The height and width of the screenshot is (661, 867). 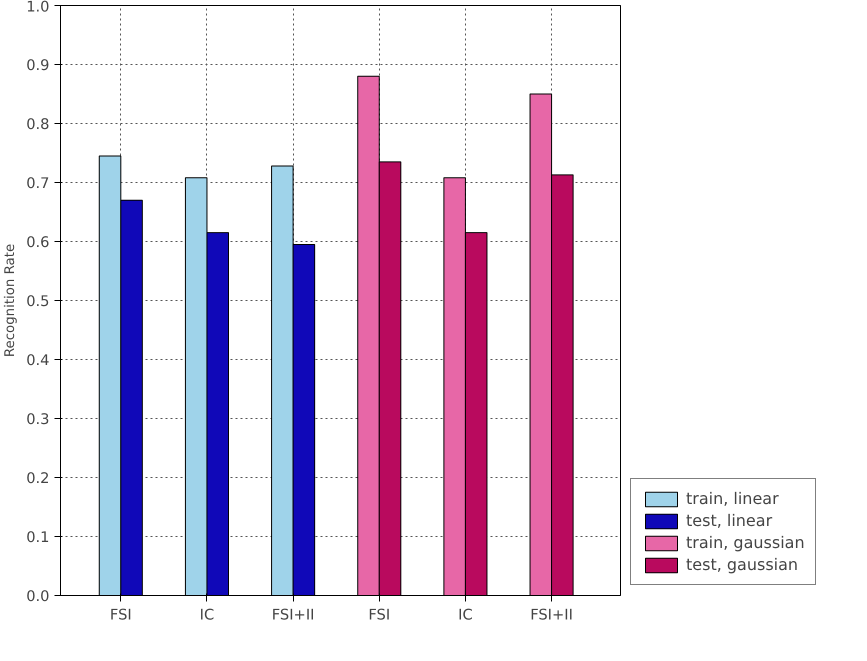 What do you see at coordinates (38, 242) in the screenshot?
I see `y-tick-label: 0.6` at bounding box center [38, 242].